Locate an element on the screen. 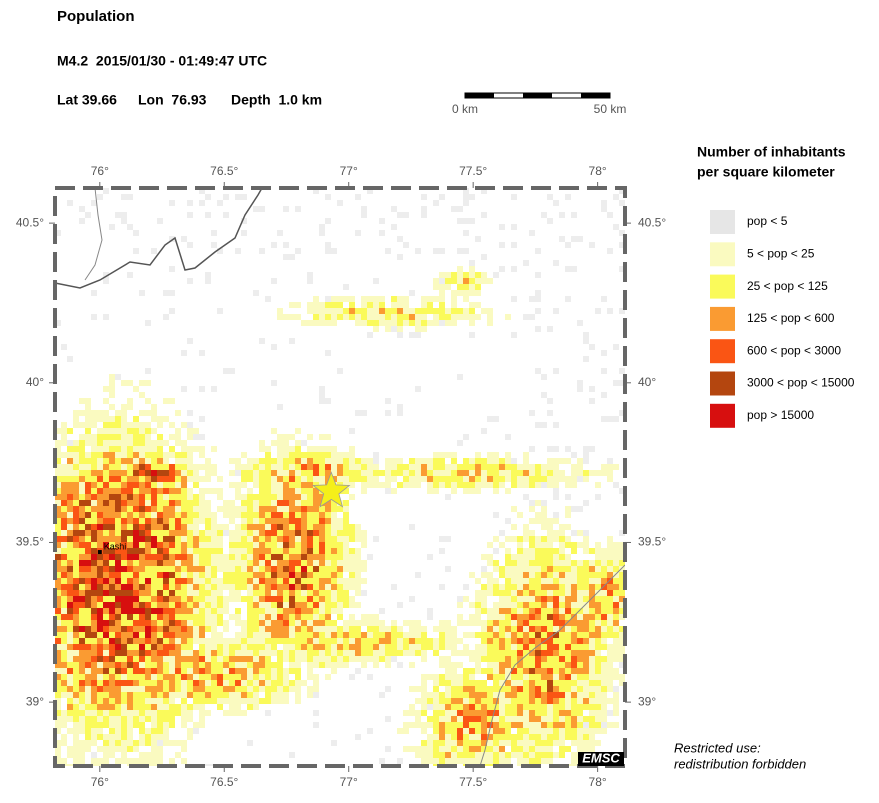  legend-swatch is located at coordinates (722, 415).